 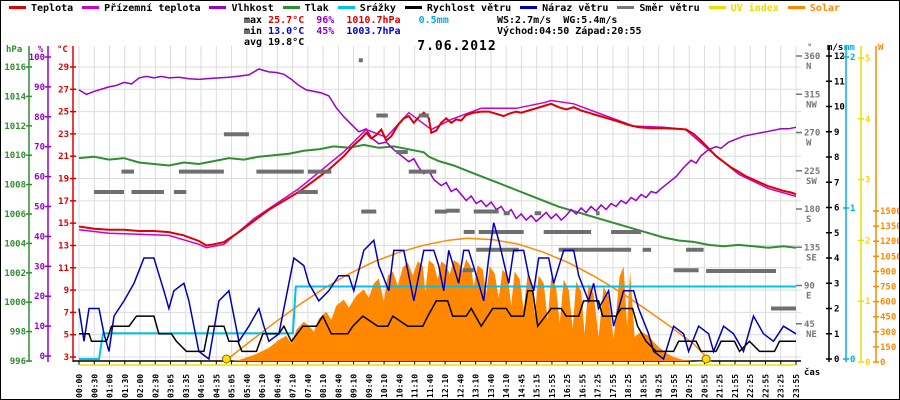 I want to click on svg-text: 300, so click(x=888, y=333).